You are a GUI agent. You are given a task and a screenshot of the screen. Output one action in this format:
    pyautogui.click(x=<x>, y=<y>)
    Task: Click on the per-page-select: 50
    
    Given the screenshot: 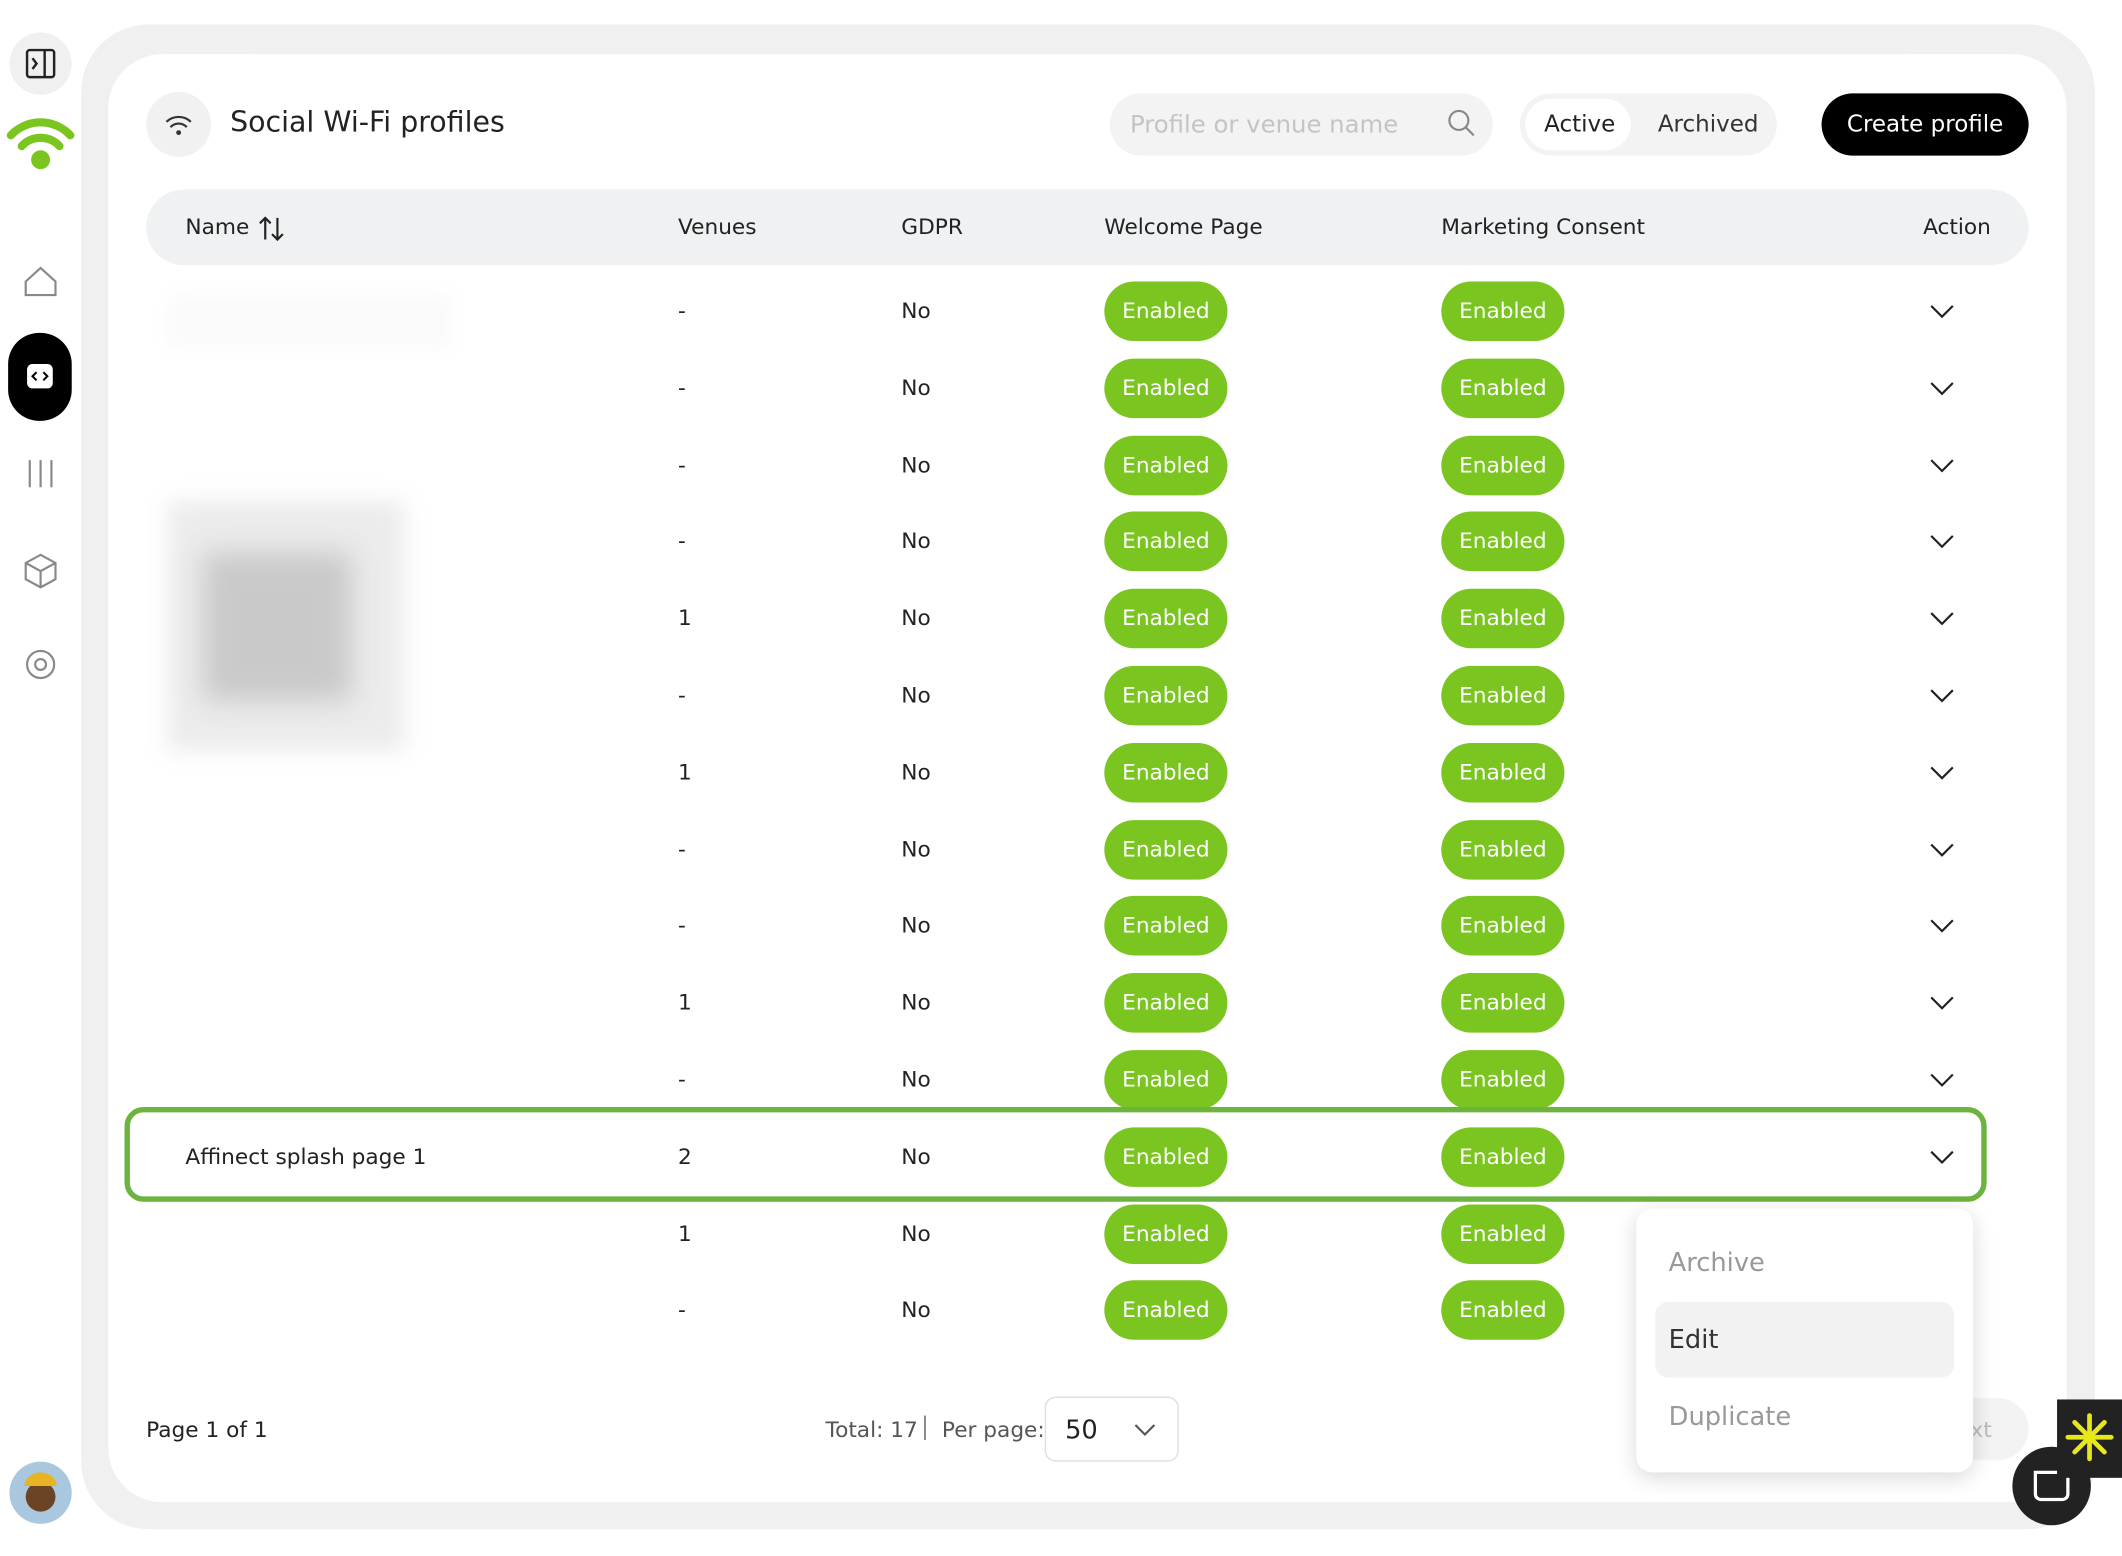 What is the action you would take?
    pyautogui.click(x=1111, y=1429)
    